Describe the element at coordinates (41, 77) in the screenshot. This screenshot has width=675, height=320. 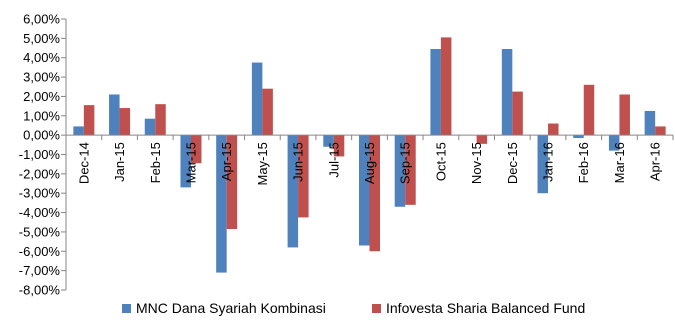
I see `y-tick-label: 3,00%` at that location.